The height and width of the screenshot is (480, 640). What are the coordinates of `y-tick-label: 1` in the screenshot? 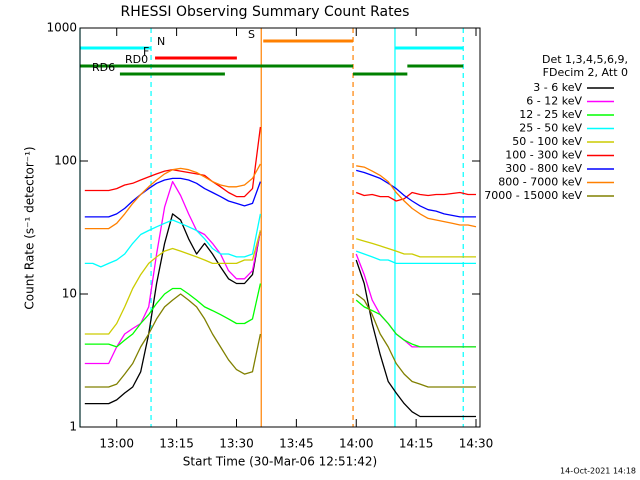 It's located at (73, 427).